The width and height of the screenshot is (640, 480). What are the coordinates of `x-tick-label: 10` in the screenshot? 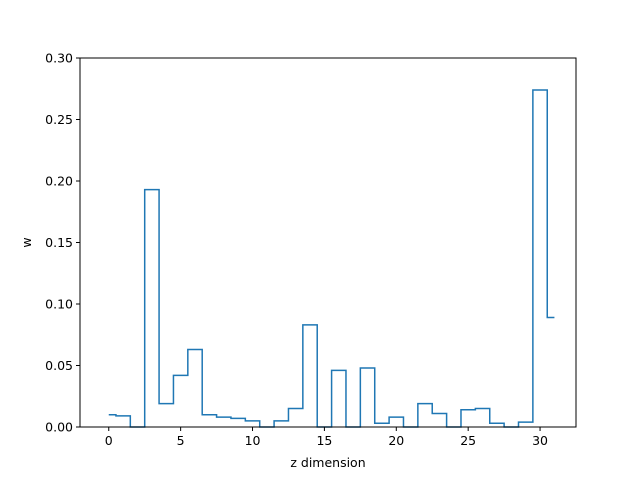 It's located at (253, 440).